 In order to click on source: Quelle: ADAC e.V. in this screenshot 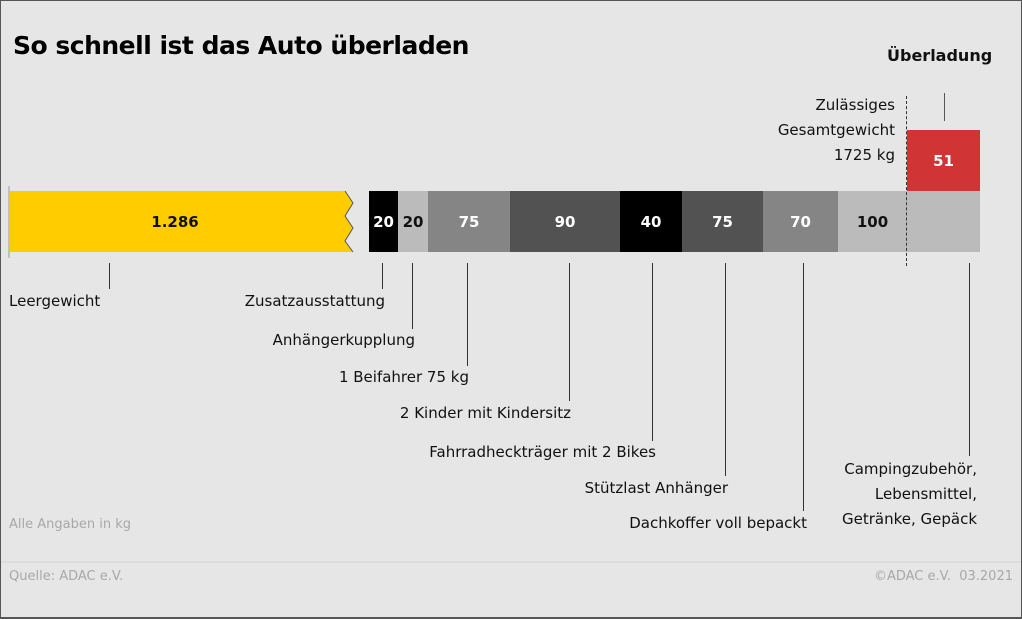, I will do `click(66, 576)`.